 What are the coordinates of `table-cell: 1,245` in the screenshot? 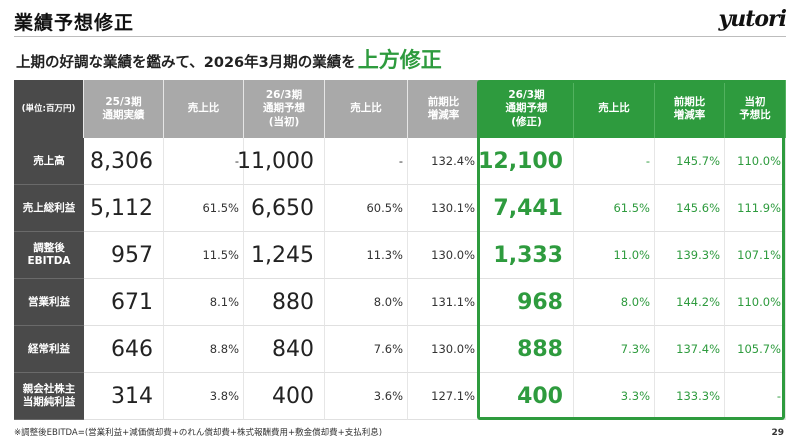 It's located at (284, 255).